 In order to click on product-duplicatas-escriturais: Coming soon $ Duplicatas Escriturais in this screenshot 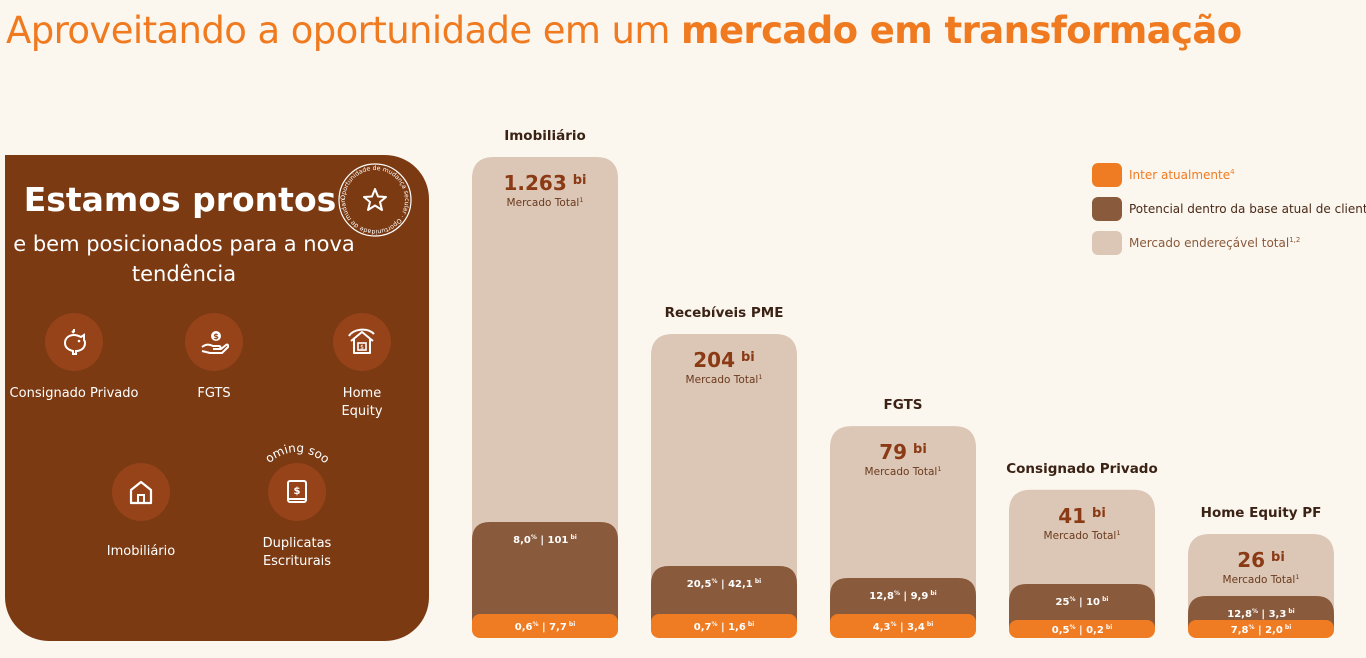, I will do `click(297, 504)`.